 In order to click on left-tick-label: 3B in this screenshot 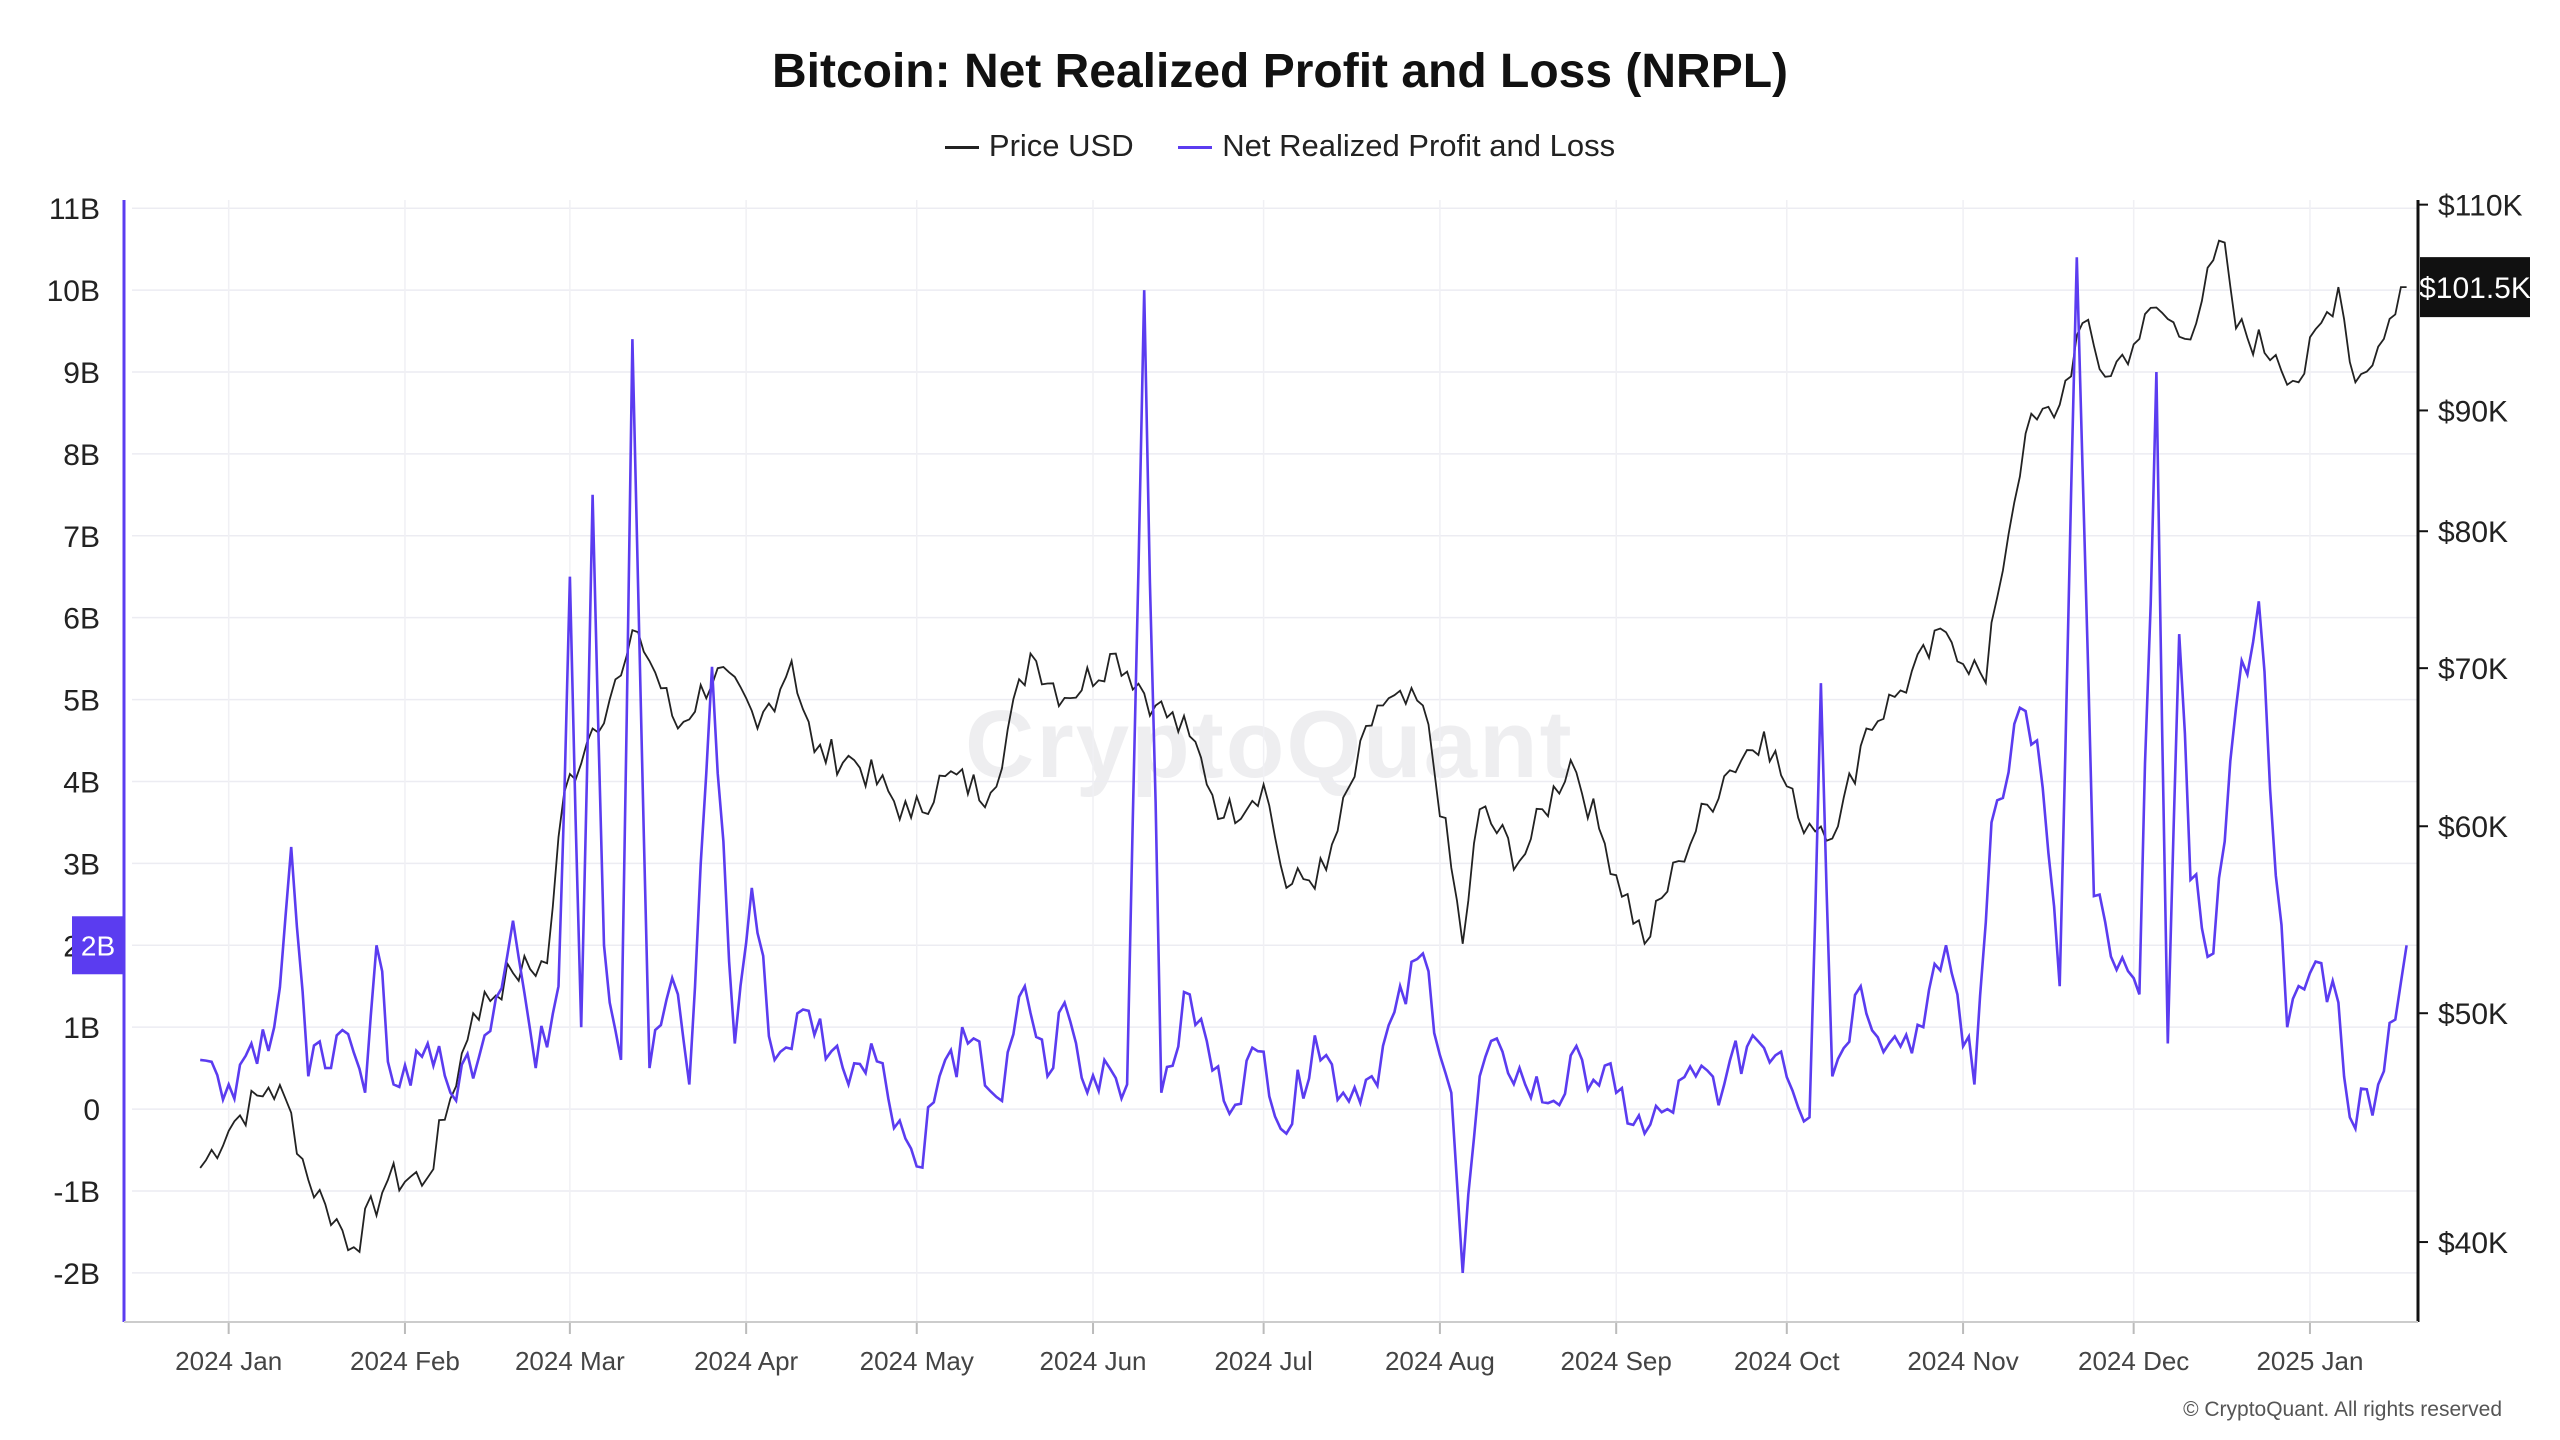, I will do `click(81, 864)`.